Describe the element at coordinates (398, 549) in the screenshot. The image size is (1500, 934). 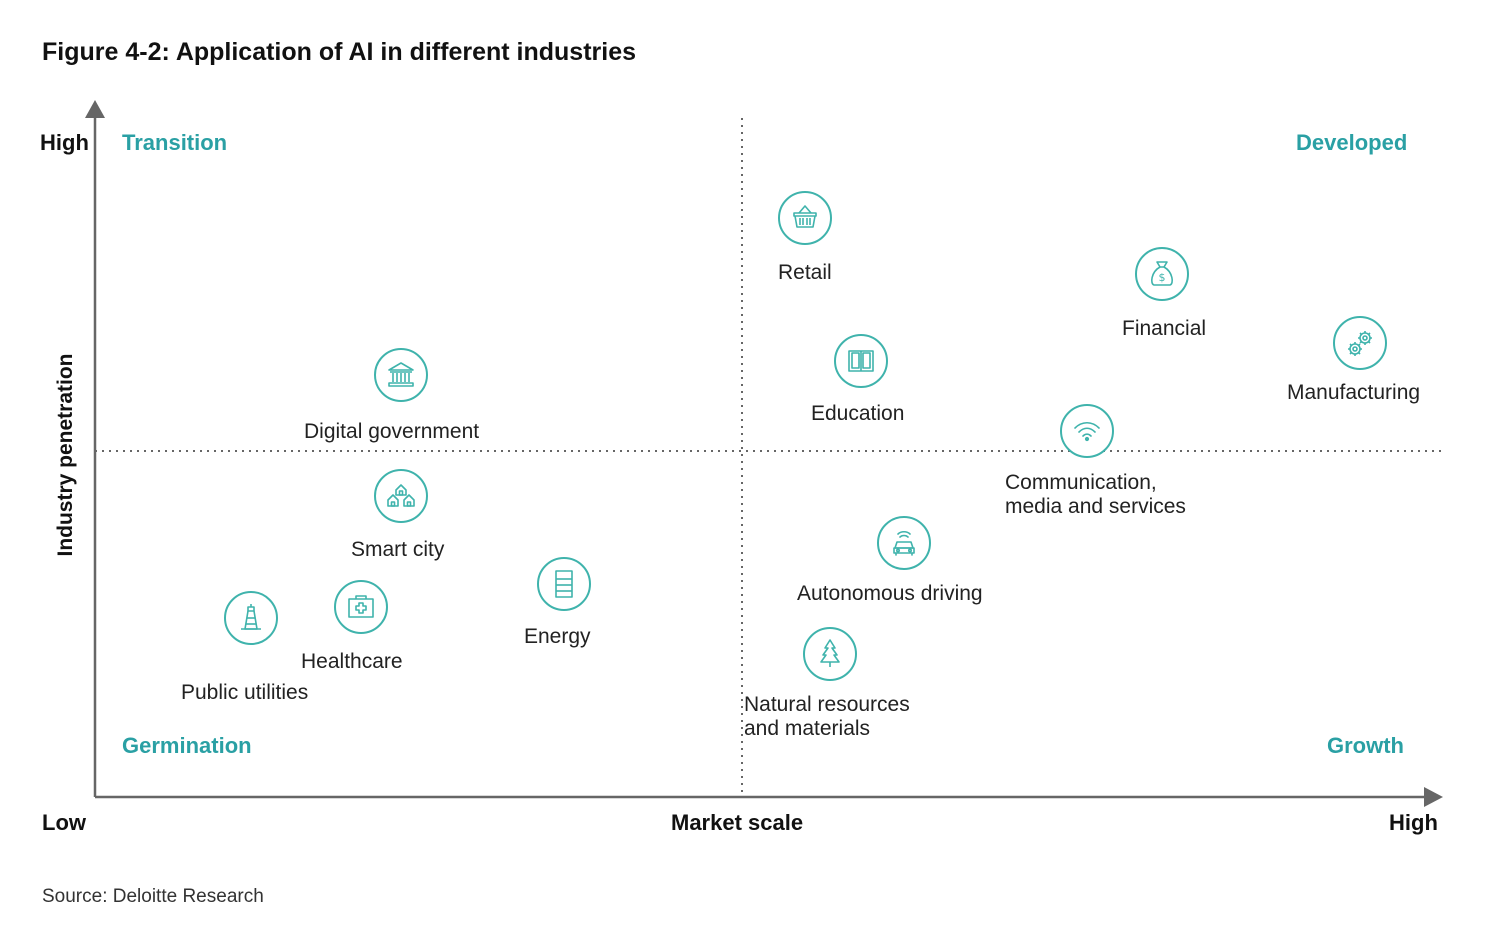
I see `industry-label-smart-city: Smart city` at that location.